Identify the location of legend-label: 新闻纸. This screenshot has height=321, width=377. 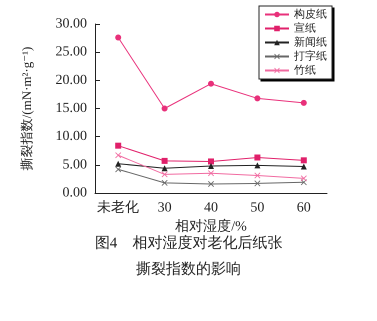
(310, 42).